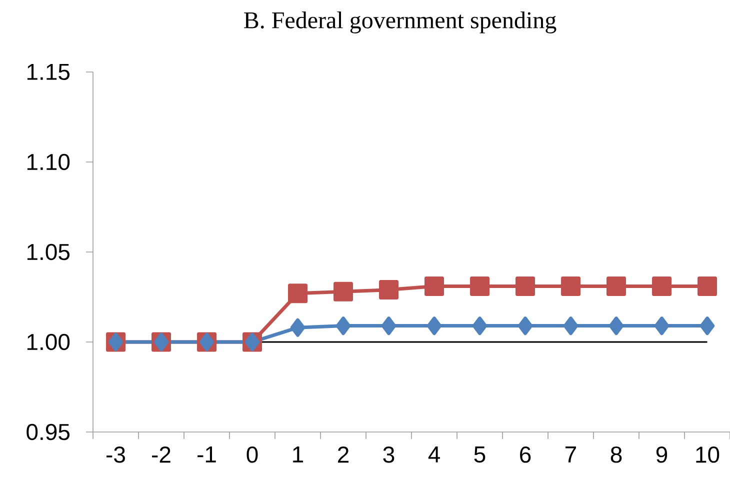  Describe the element at coordinates (207, 454) in the screenshot. I see `x-tick-label: -1` at that location.